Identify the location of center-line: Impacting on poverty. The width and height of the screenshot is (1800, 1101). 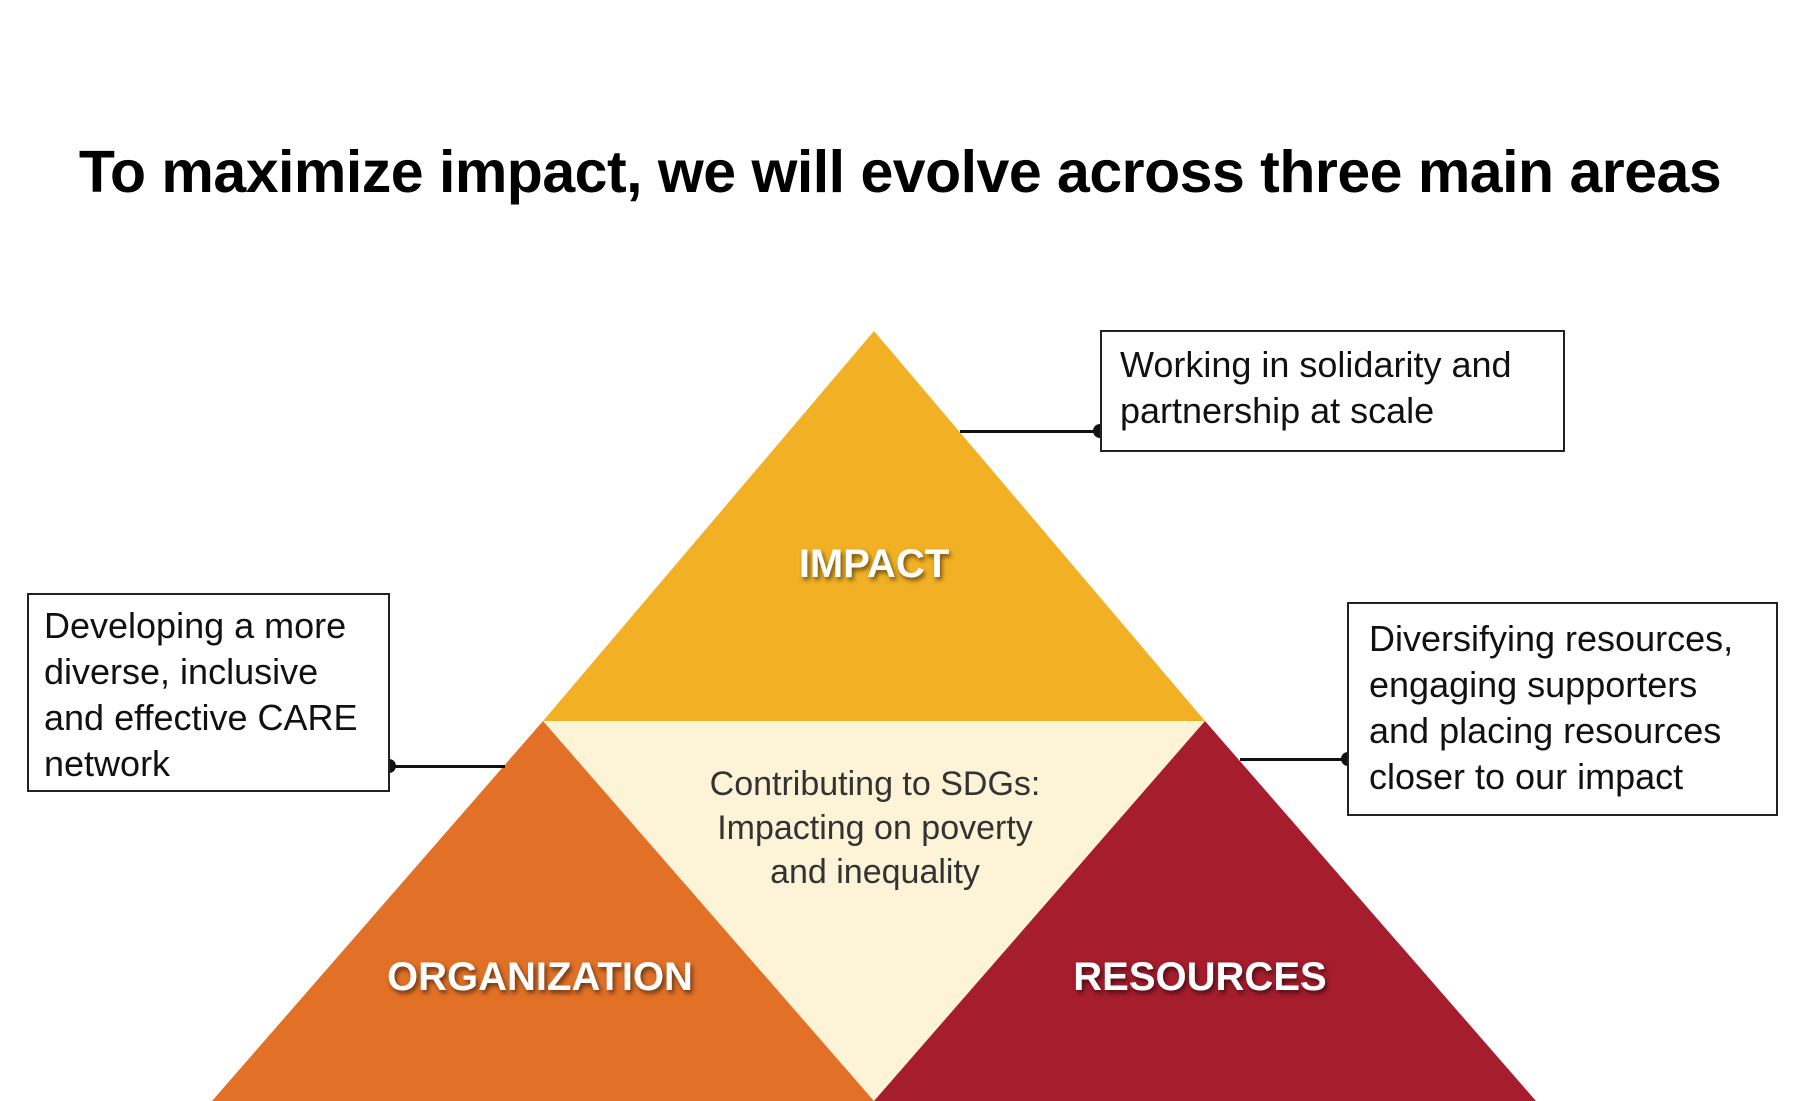
(875, 828).